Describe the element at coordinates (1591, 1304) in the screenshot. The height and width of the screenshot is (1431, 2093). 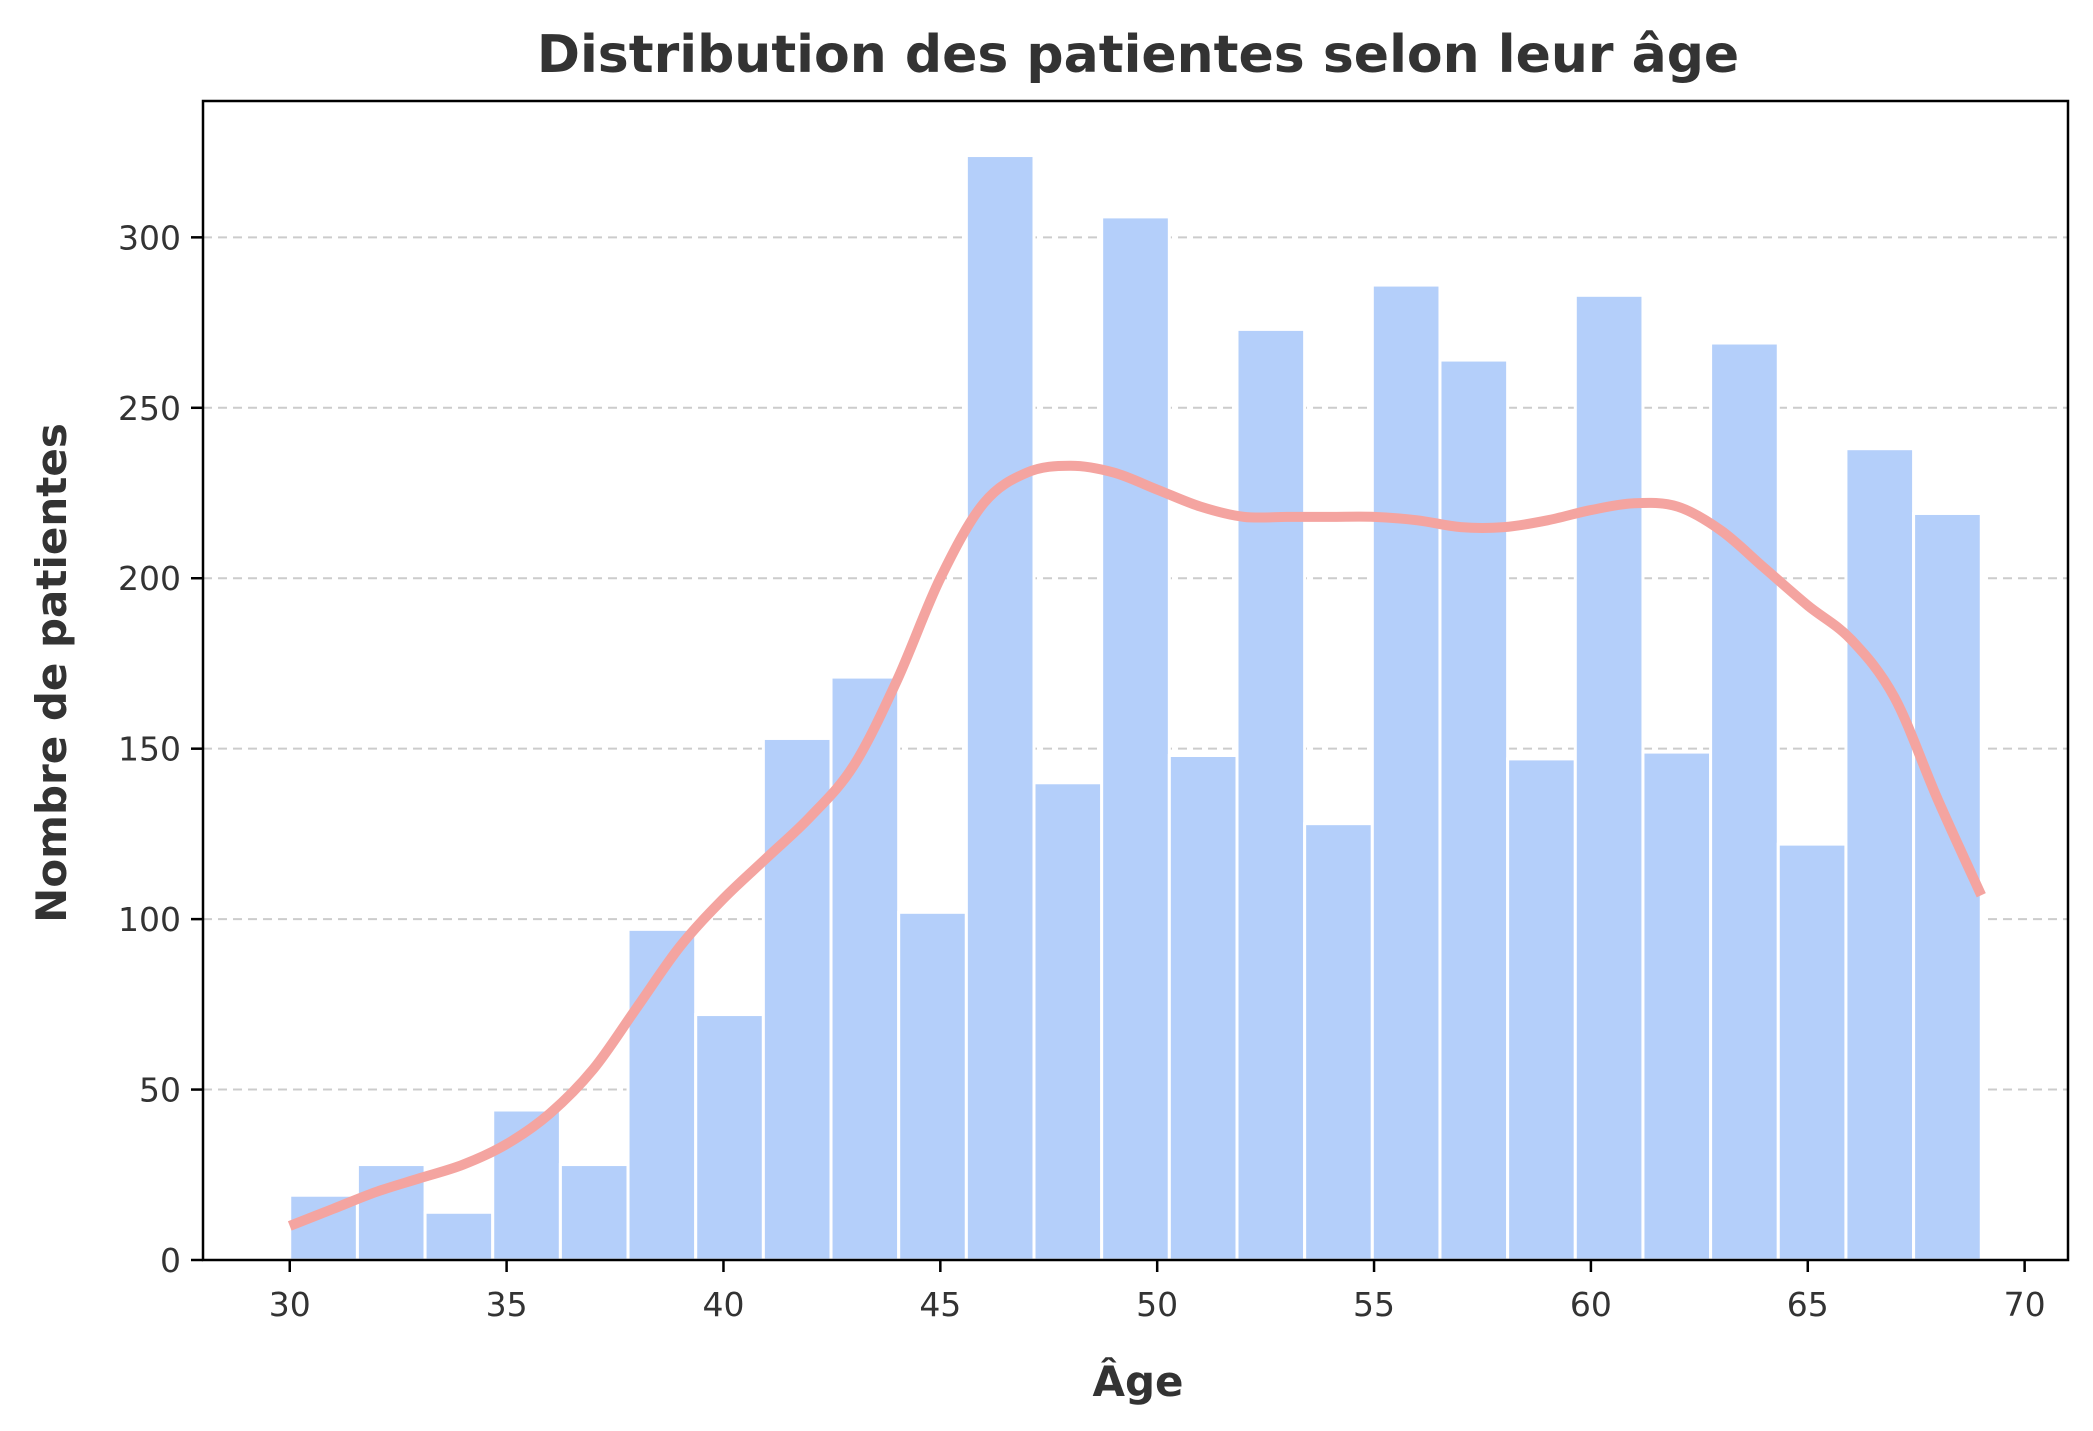
I see `x-tick-label-6: 60` at that location.